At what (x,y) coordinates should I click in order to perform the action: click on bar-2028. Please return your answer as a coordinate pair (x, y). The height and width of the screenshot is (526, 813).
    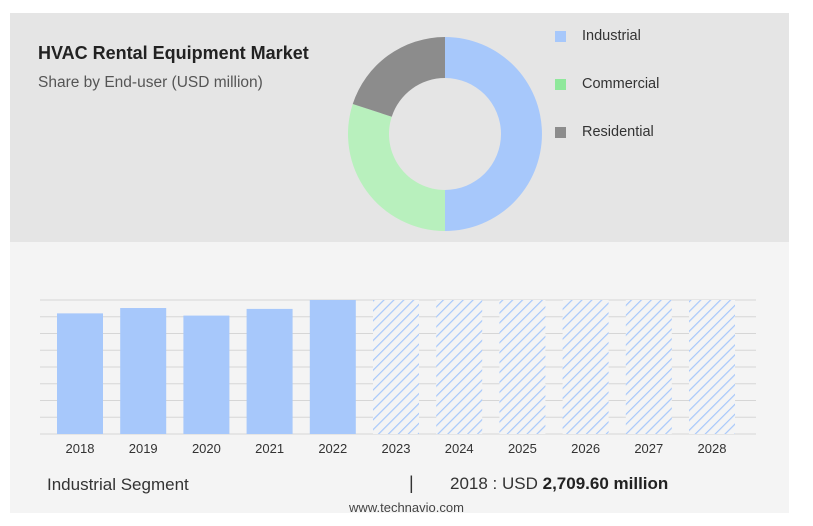
    Looking at the image, I should click on (712, 367).